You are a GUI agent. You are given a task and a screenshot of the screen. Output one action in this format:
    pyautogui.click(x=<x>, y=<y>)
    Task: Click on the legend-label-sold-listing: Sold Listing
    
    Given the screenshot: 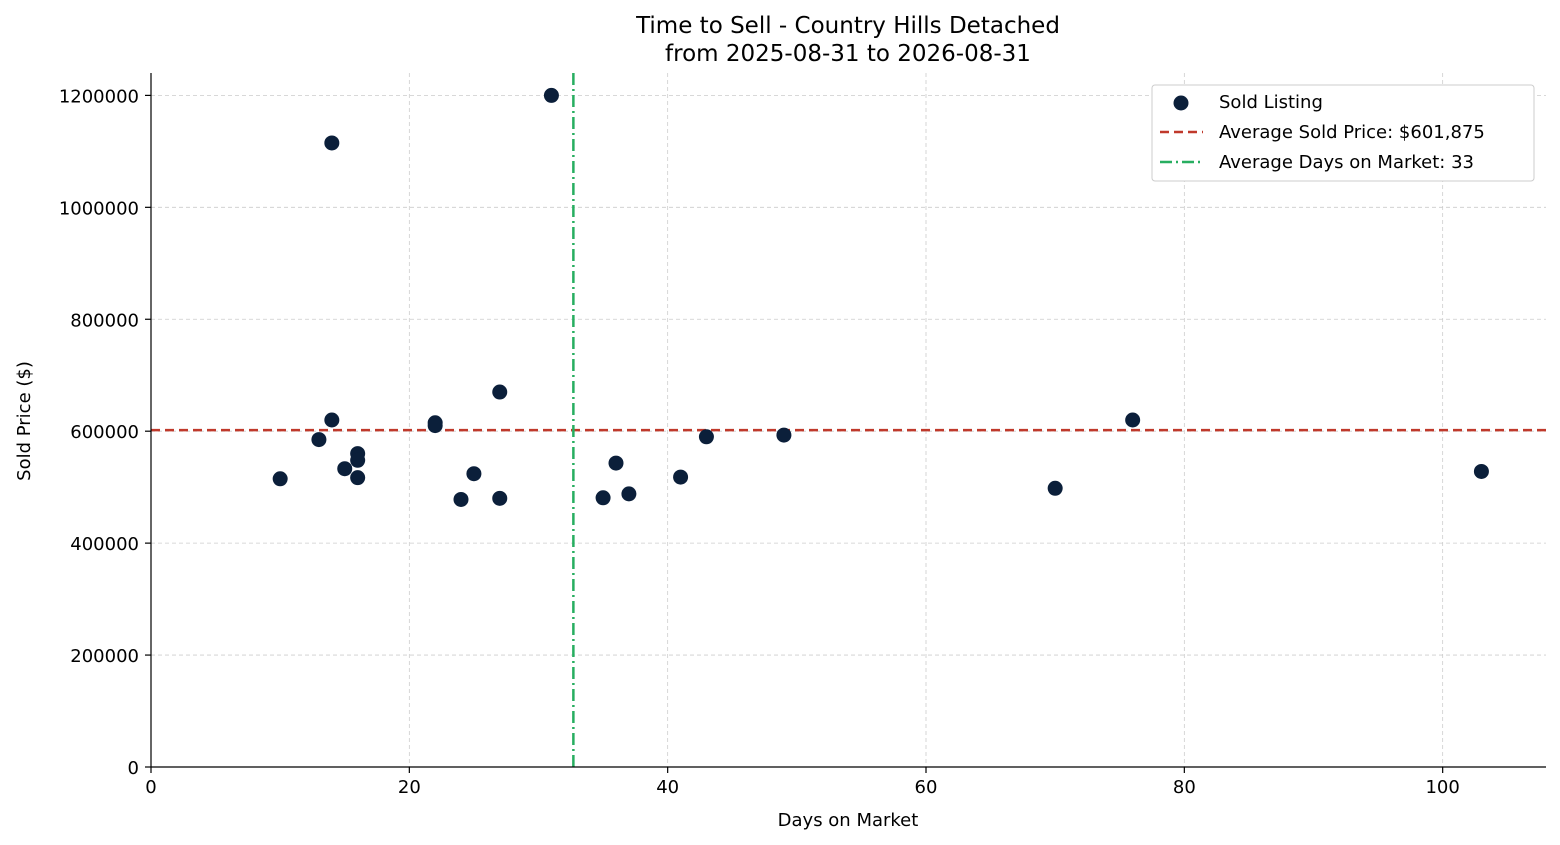 What is the action you would take?
    pyautogui.click(x=1271, y=102)
    